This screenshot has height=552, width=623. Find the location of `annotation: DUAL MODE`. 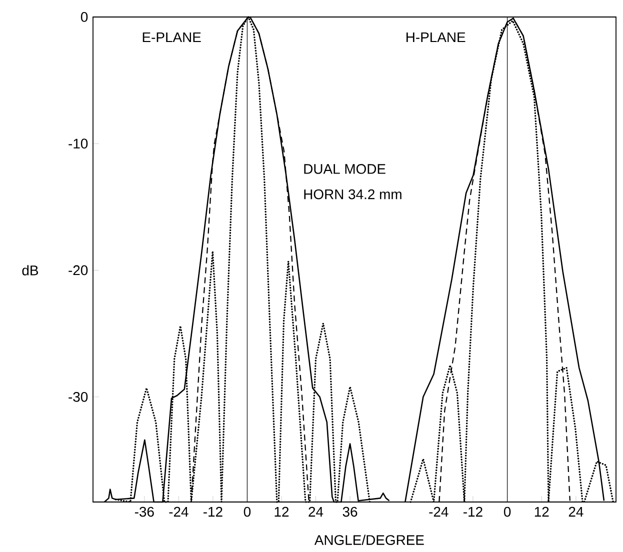

annotation: DUAL MODE is located at coordinates (345, 169).